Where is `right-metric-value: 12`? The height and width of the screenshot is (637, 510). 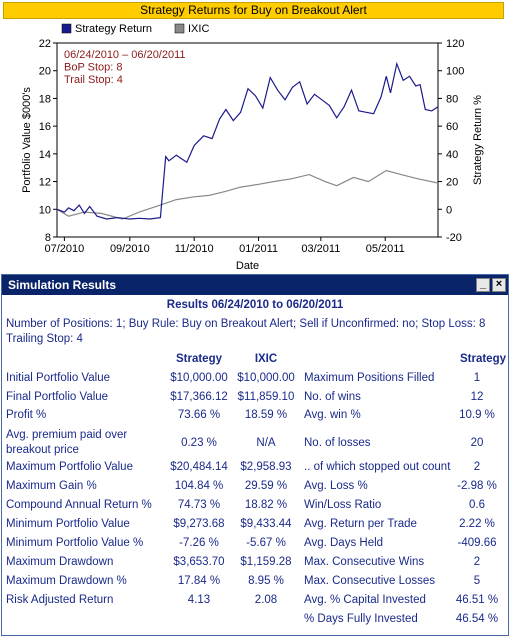 right-metric-value: 12 is located at coordinates (477, 397).